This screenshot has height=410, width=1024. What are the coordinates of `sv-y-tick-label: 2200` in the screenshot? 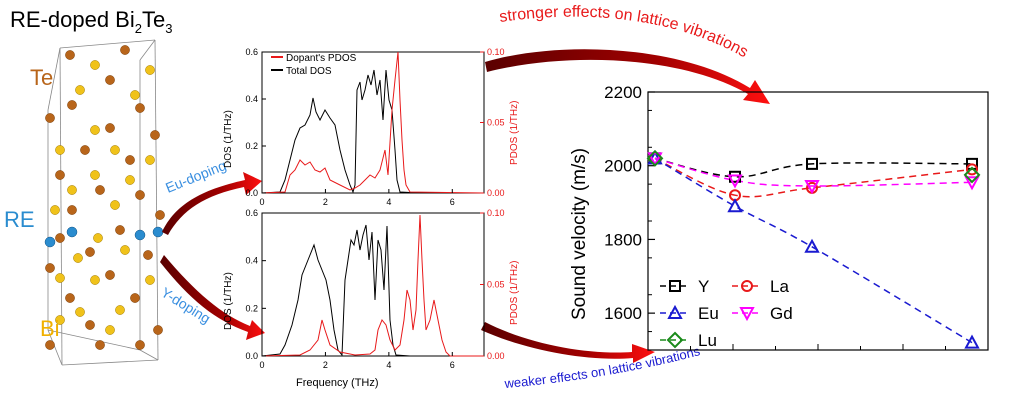 It's located at (623, 92).